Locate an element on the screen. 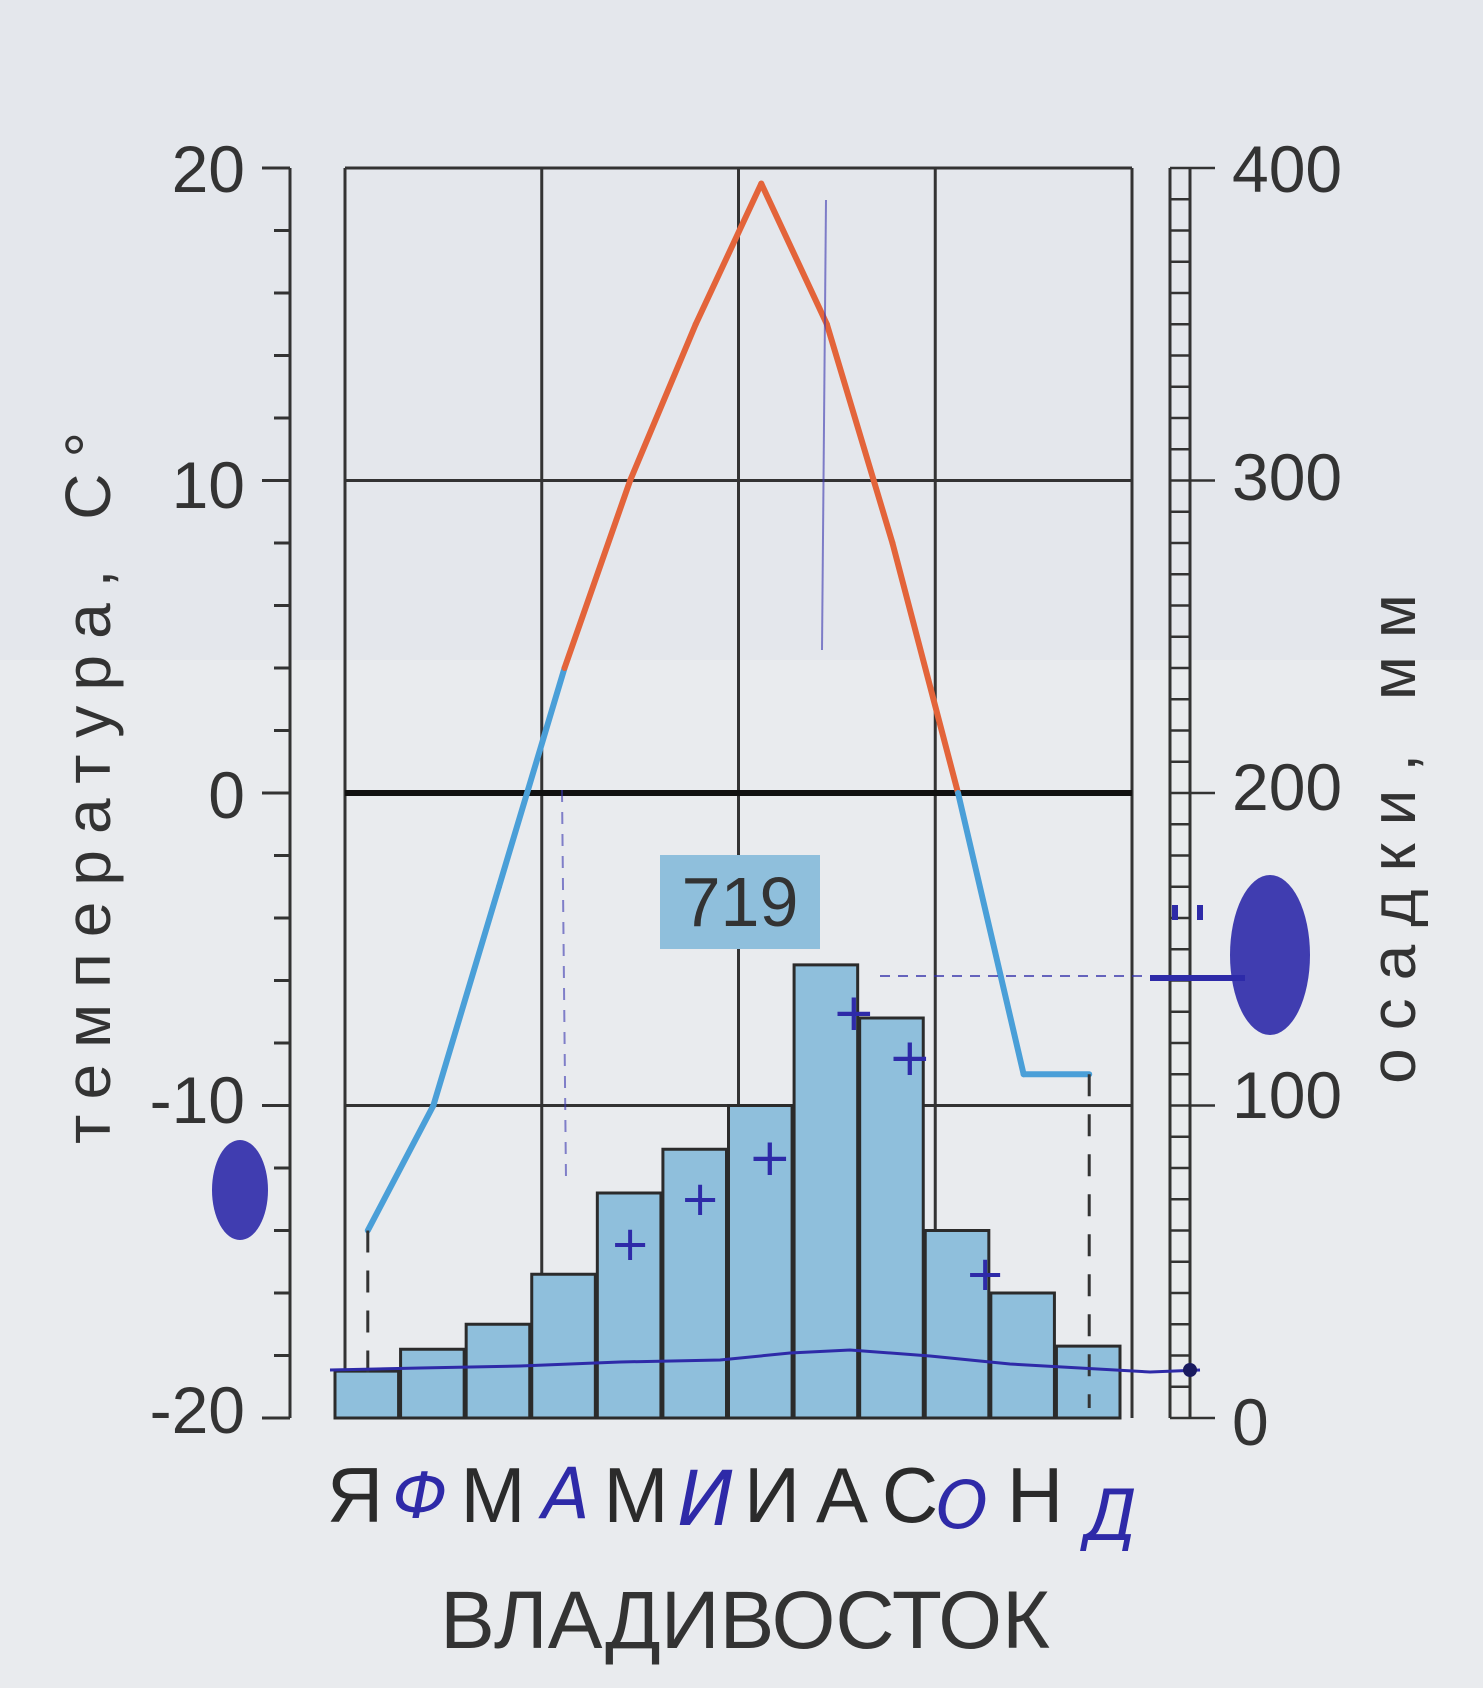 The height and width of the screenshot is (1688, 1483). month-label-handwritten: И is located at coordinates (706, 1498).